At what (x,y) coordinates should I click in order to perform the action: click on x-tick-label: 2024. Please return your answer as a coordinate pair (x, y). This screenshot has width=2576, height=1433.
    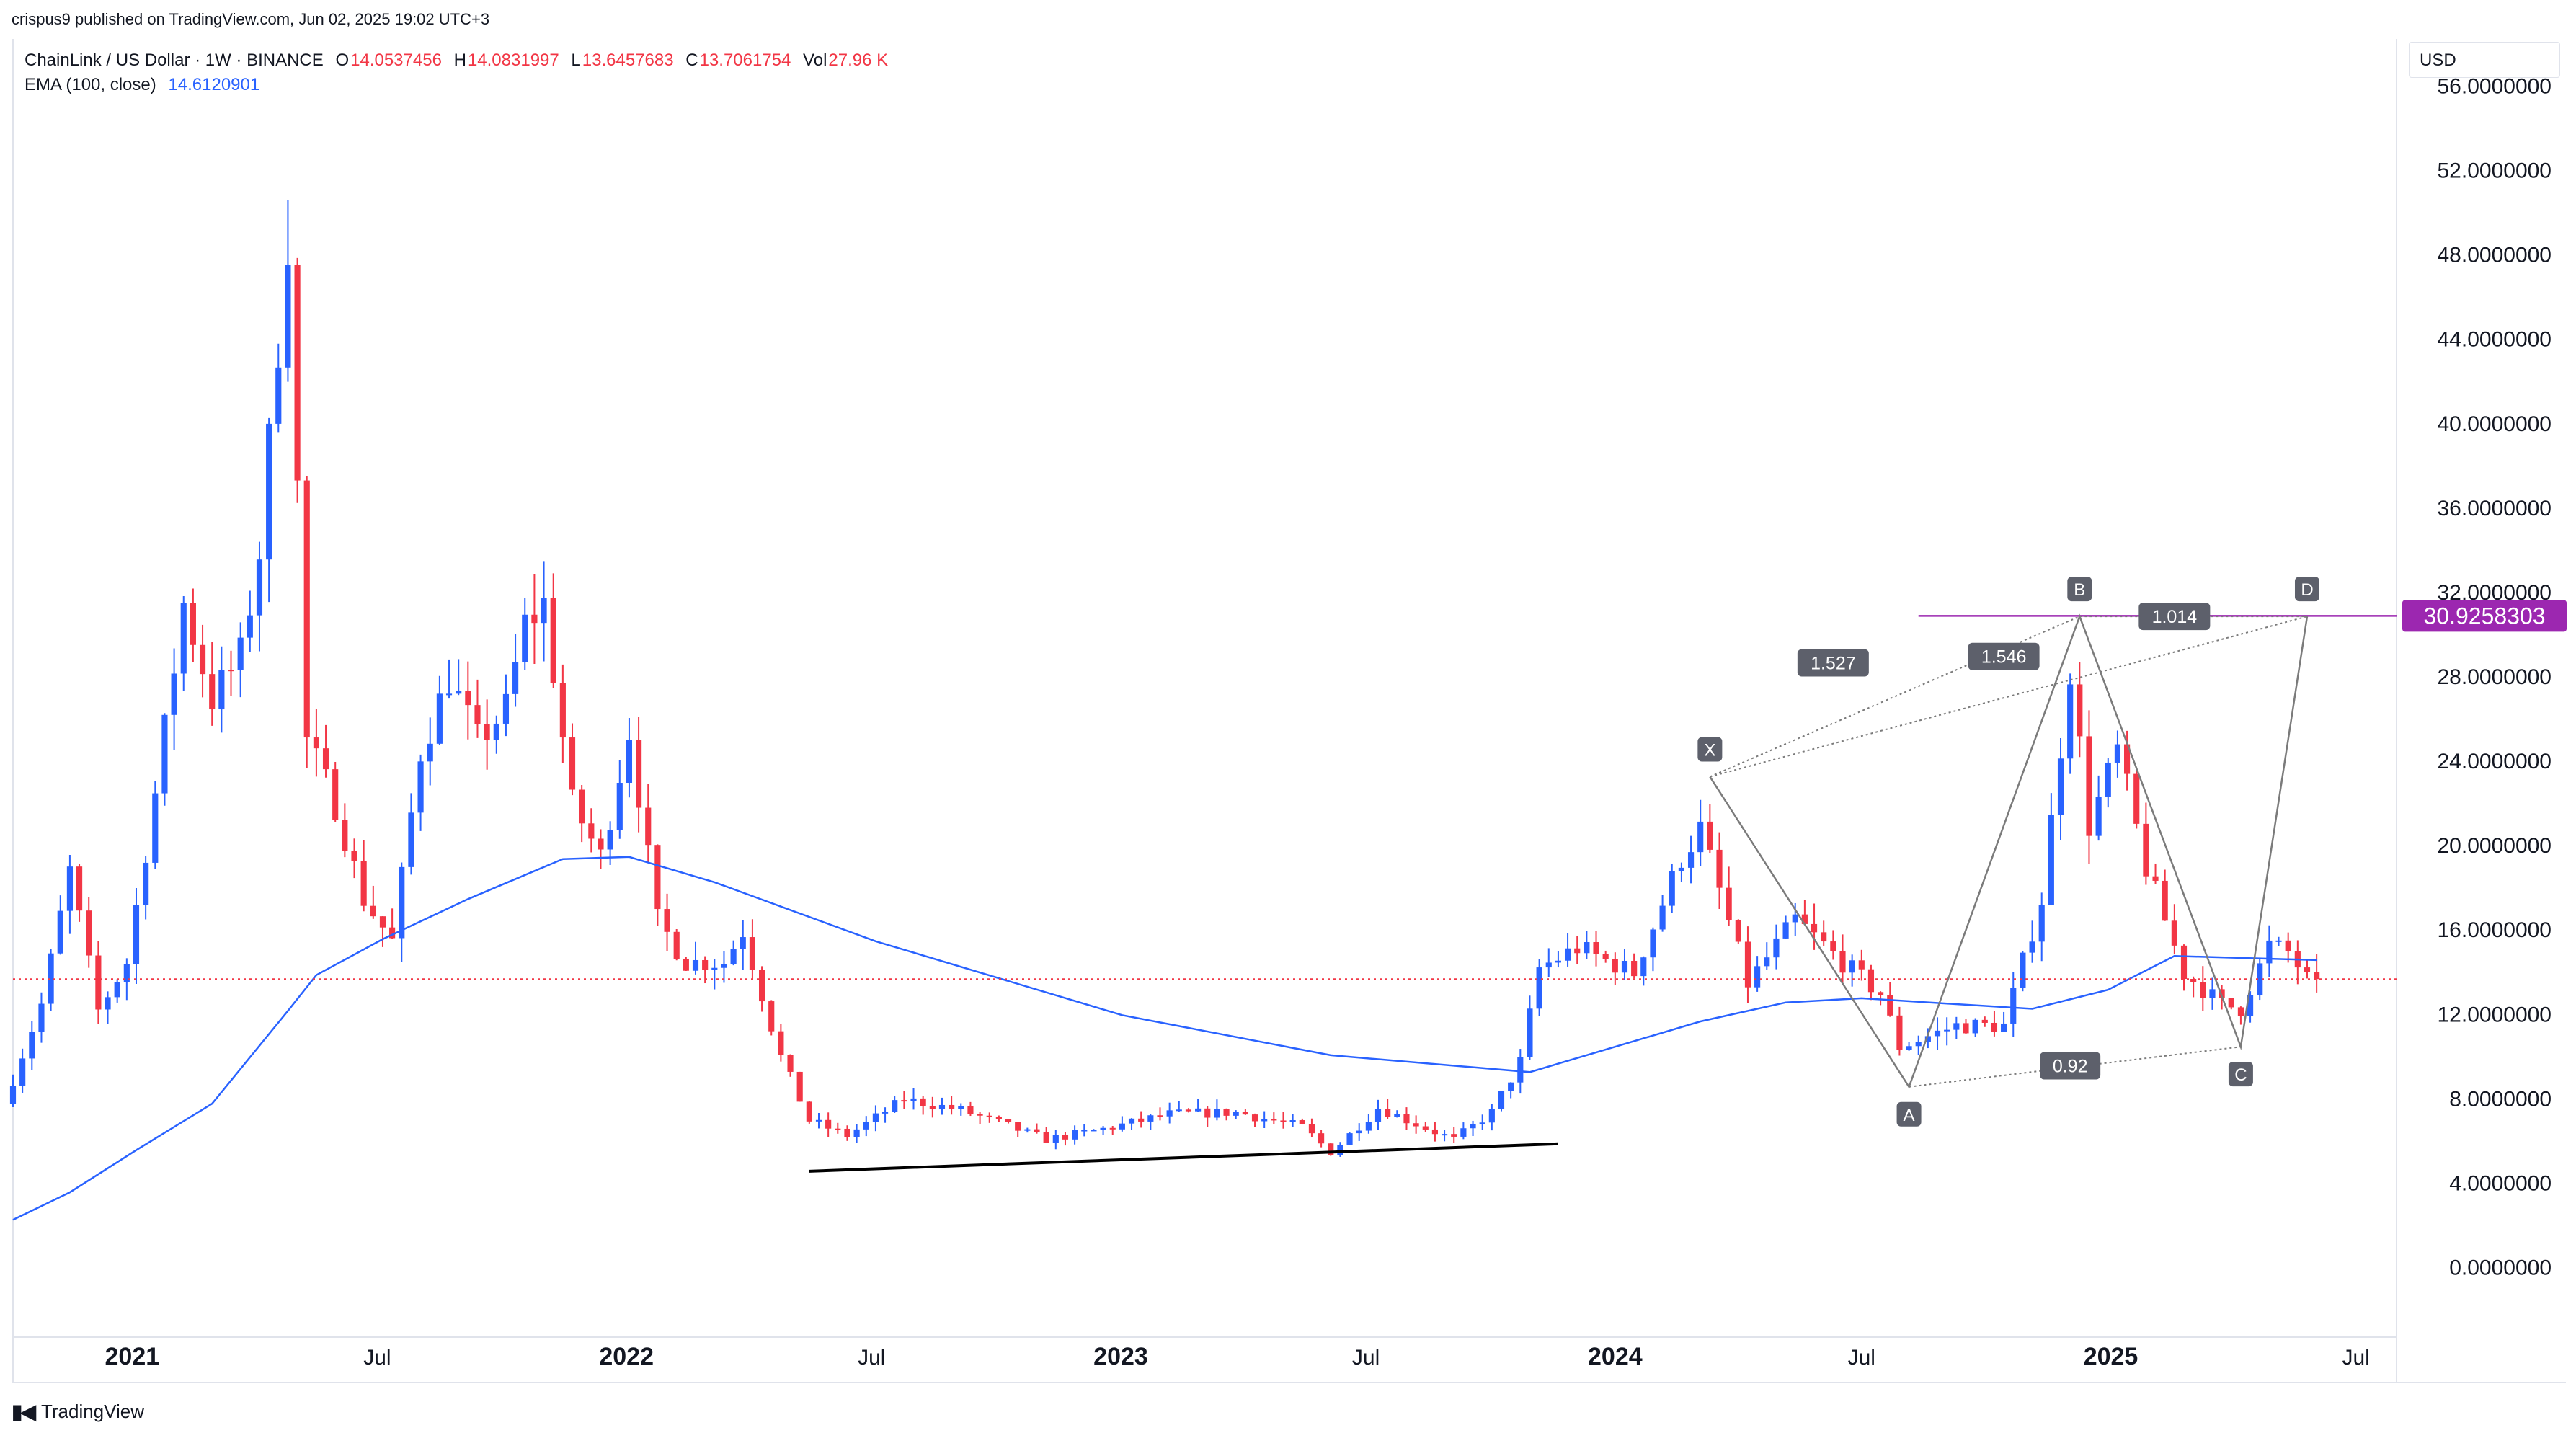
    Looking at the image, I should click on (1616, 1356).